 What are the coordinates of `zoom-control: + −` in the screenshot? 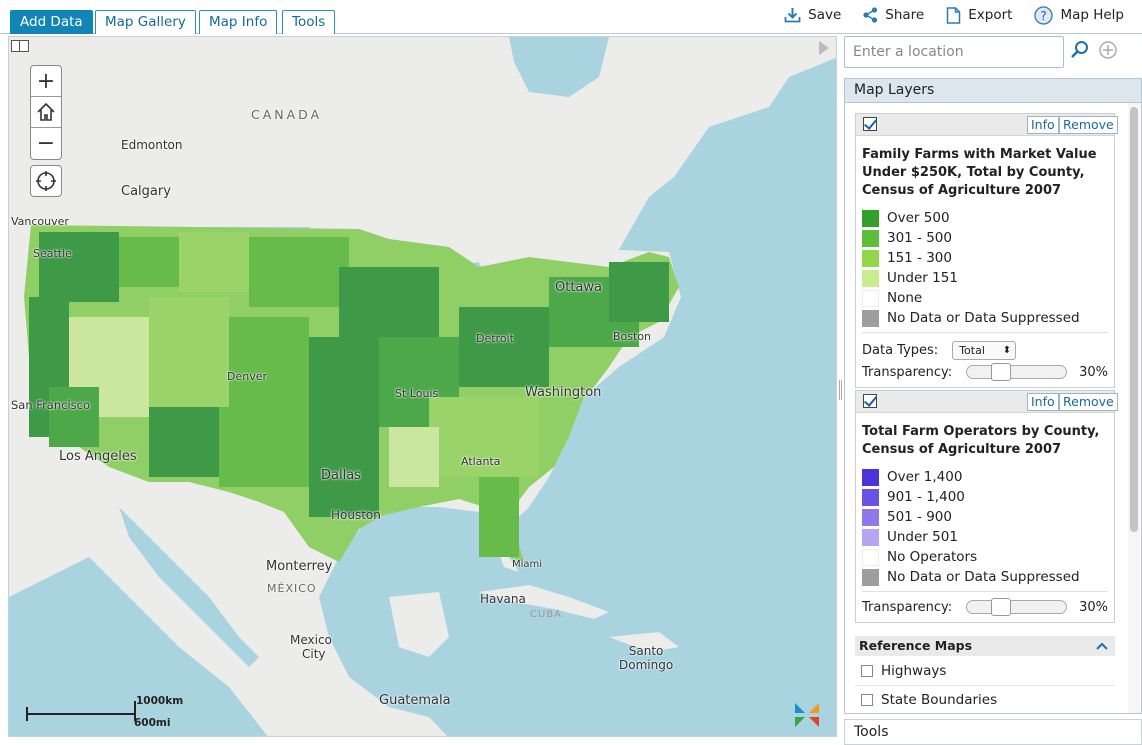 It's located at (46, 112).